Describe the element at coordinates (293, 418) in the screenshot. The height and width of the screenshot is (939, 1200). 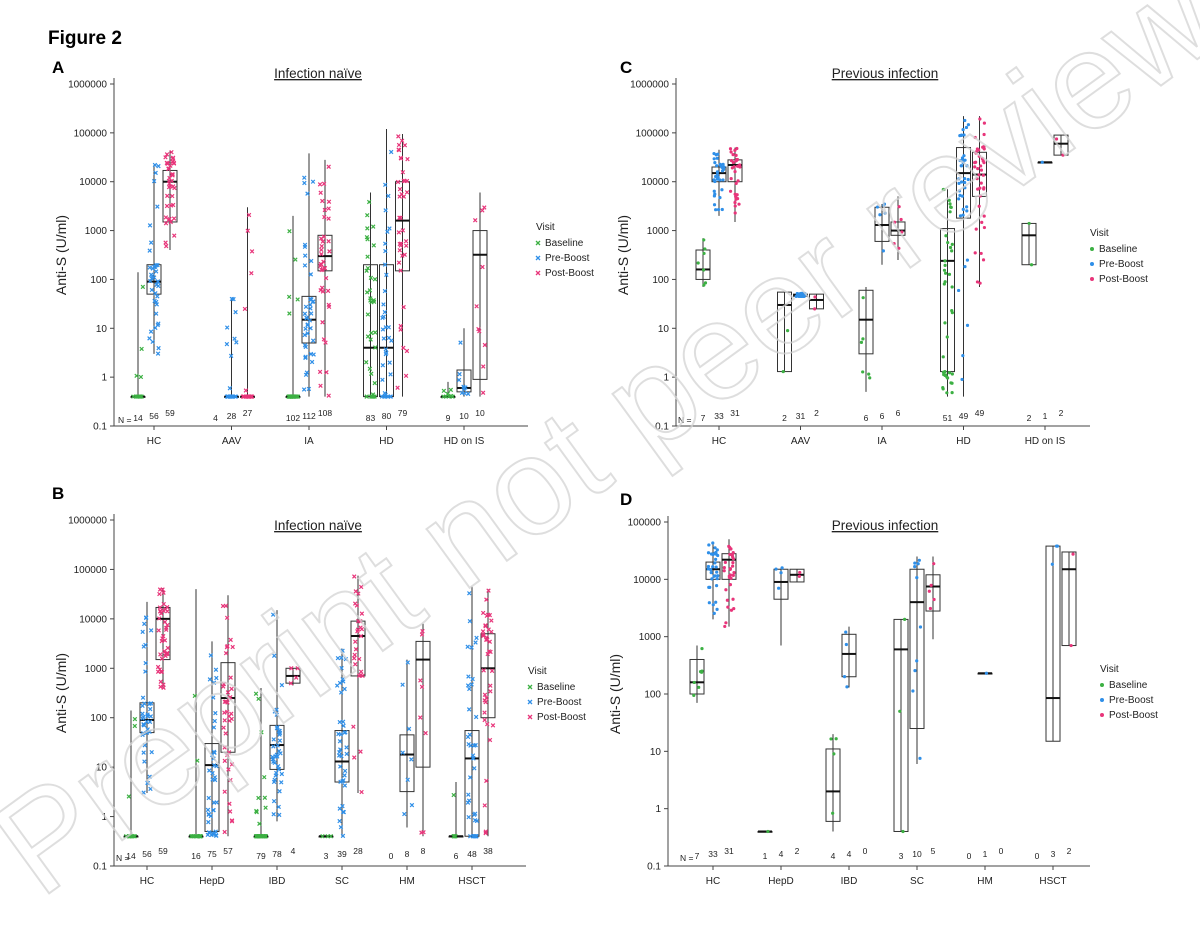
I see `n-count: 102` at that location.